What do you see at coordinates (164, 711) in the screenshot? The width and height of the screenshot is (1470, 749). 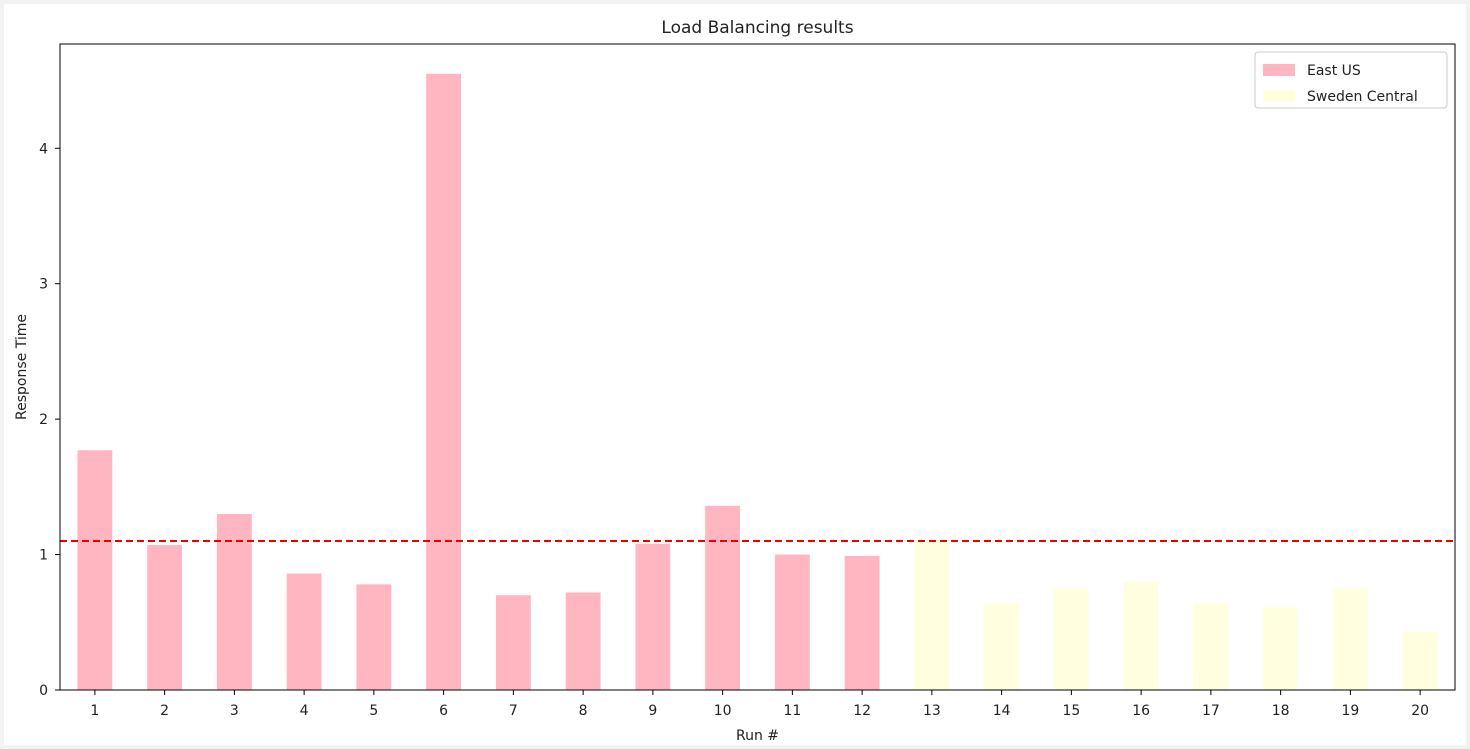 I see `x-tick-label: 2` at bounding box center [164, 711].